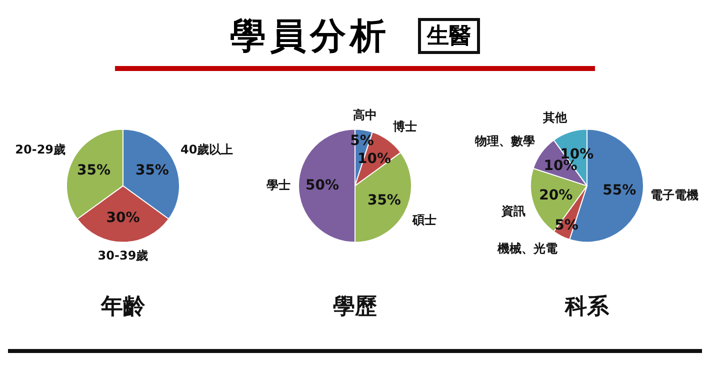 This screenshot has height=367, width=710. I want to click on text: 學員分析, so click(310, 36).